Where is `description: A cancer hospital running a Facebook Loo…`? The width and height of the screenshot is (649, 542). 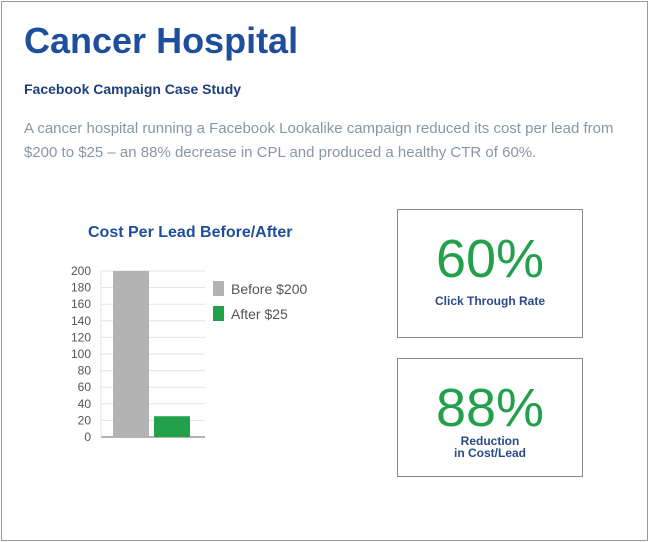 description: A cancer hospital running a Facebook Loo… is located at coordinates (319, 140).